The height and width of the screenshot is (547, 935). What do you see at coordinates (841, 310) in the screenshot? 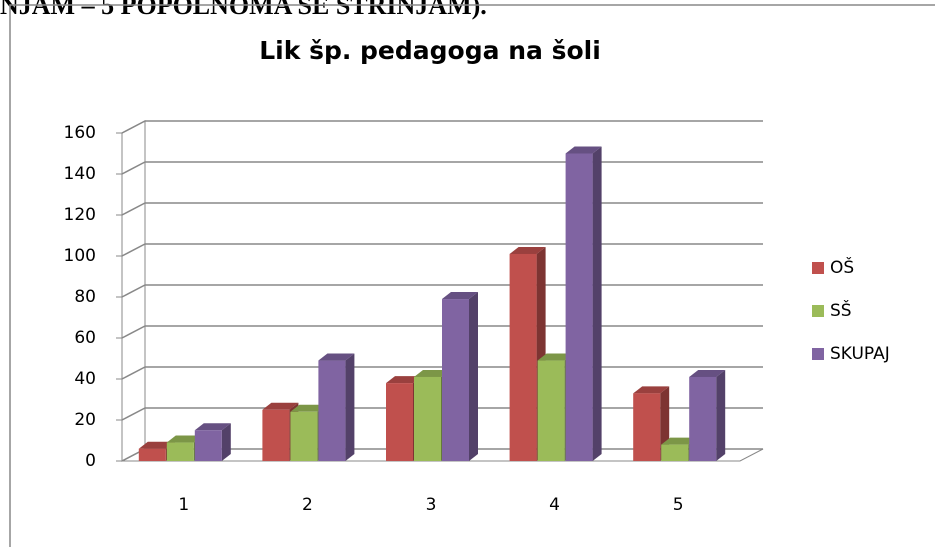
I see `legend-label: SŠ` at bounding box center [841, 310].